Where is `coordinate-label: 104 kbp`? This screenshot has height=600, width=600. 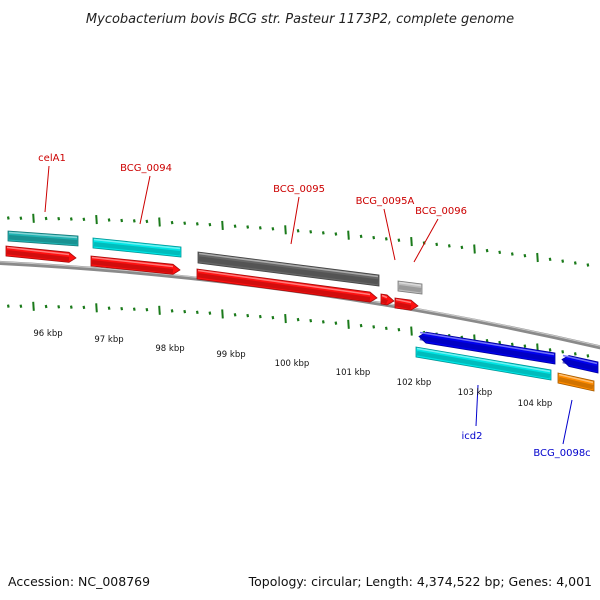 coordinate-label: 104 kbp is located at coordinates (535, 404).